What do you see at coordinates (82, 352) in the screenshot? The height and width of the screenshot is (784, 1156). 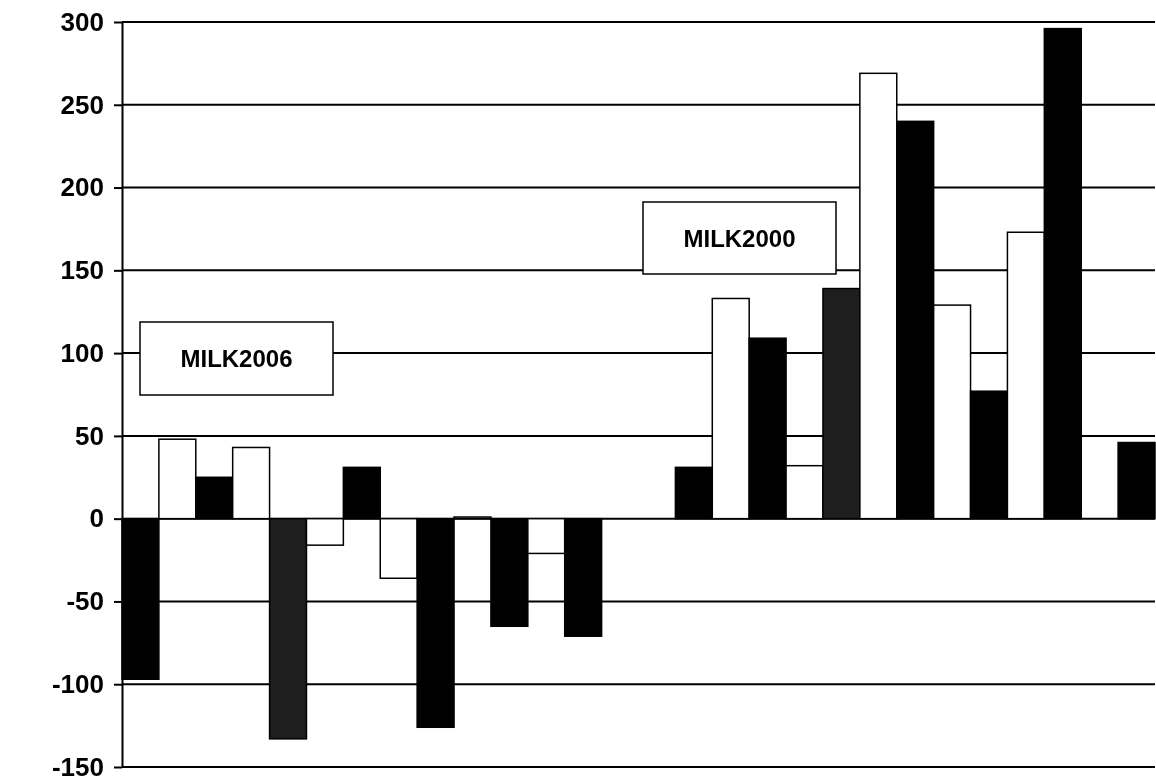 I see `y-tick-label: 100` at bounding box center [82, 352].